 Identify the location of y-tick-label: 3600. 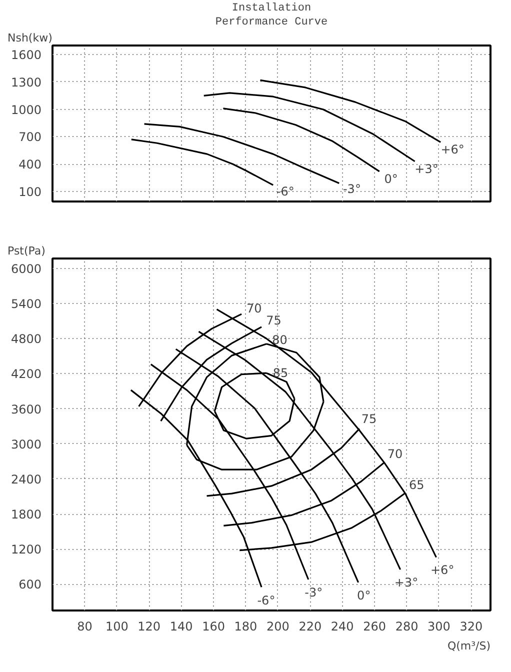
(26, 409).